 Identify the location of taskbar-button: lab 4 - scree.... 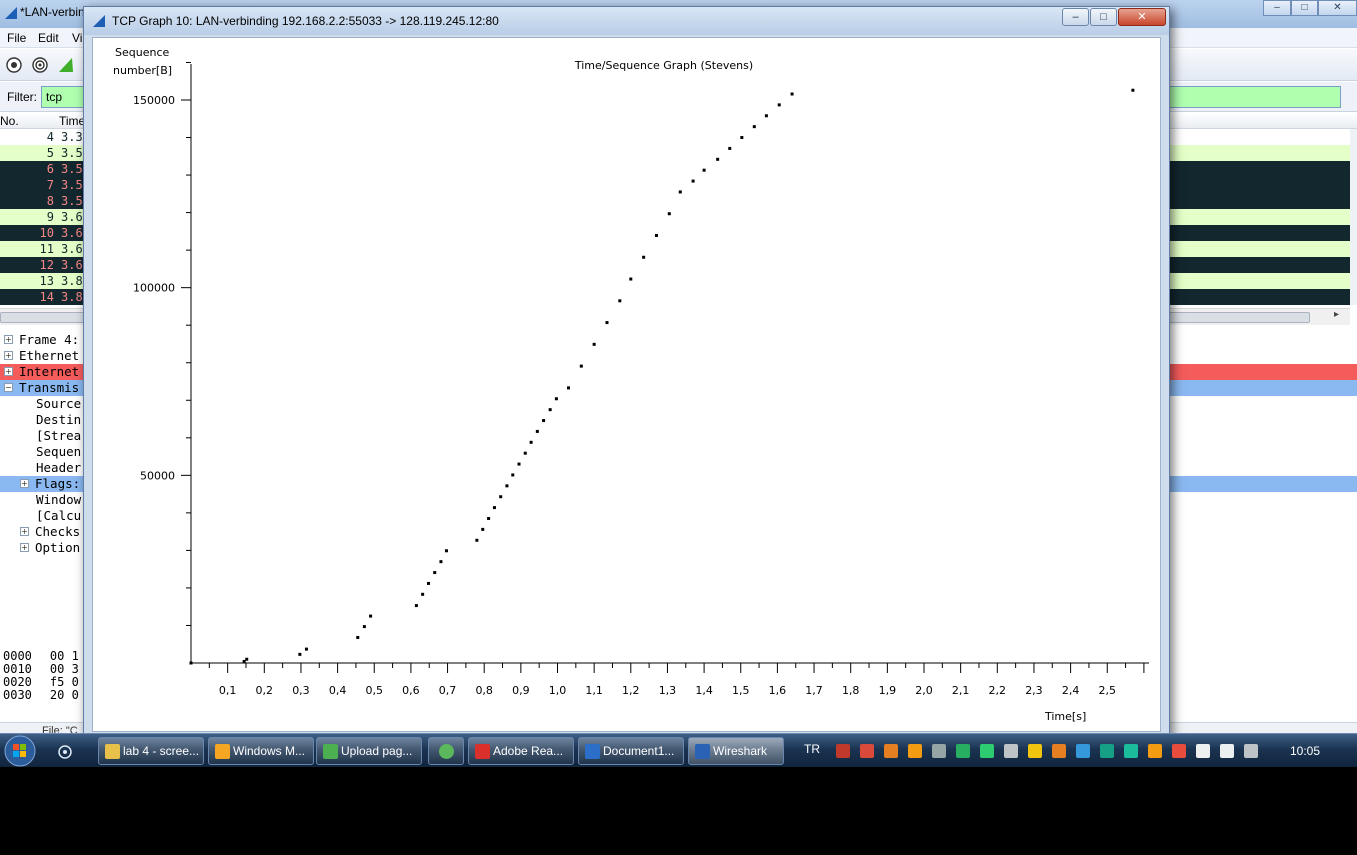
(151, 751).